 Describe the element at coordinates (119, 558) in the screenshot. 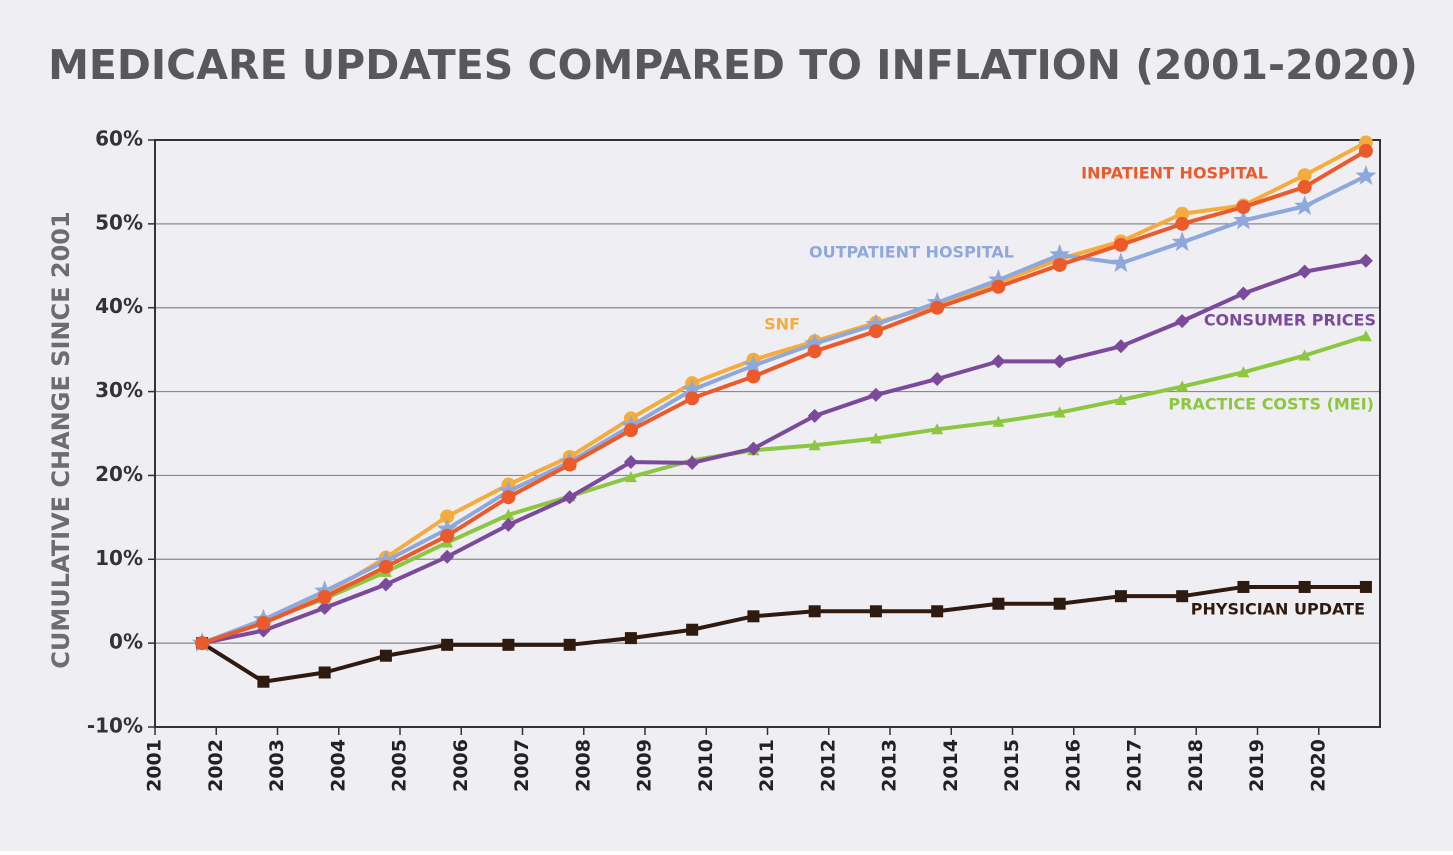

I see `y-tick-label: 10%` at that location.